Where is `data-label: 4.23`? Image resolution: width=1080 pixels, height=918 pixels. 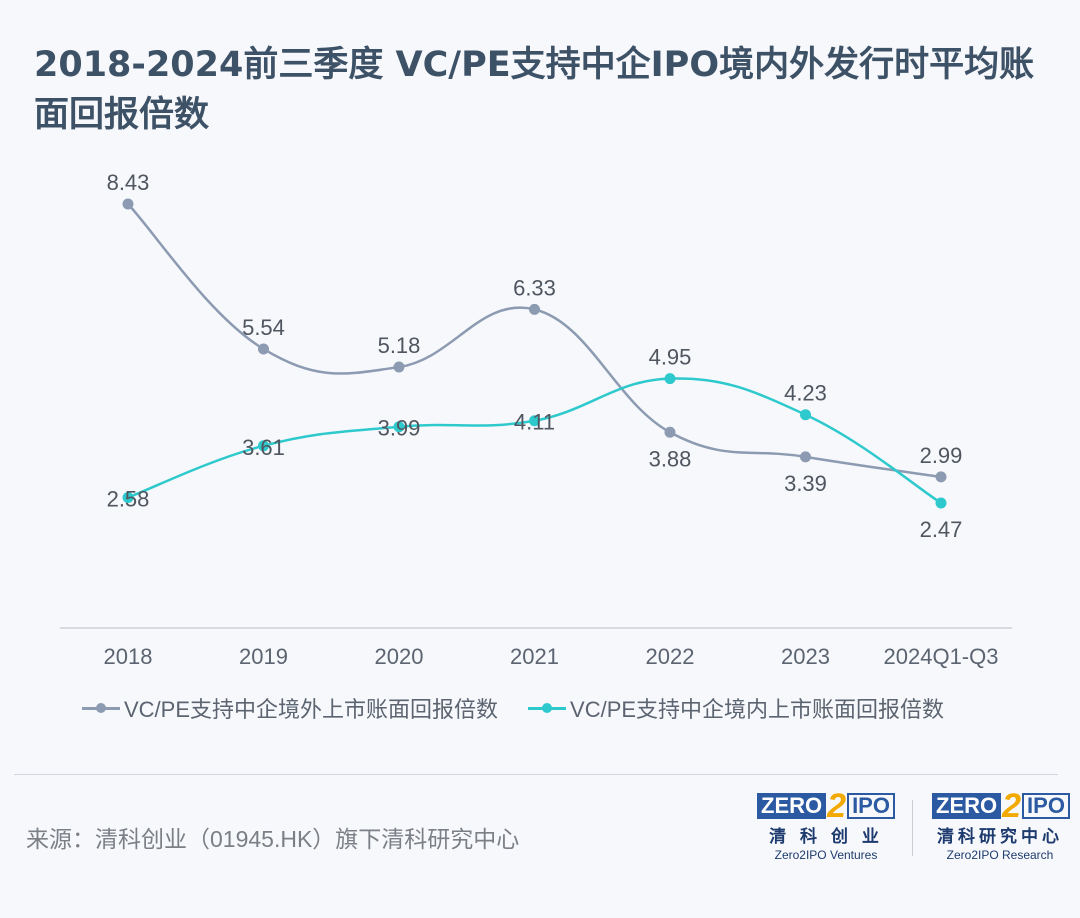 data-label: 4.23 is located at coordinates (805, 393).